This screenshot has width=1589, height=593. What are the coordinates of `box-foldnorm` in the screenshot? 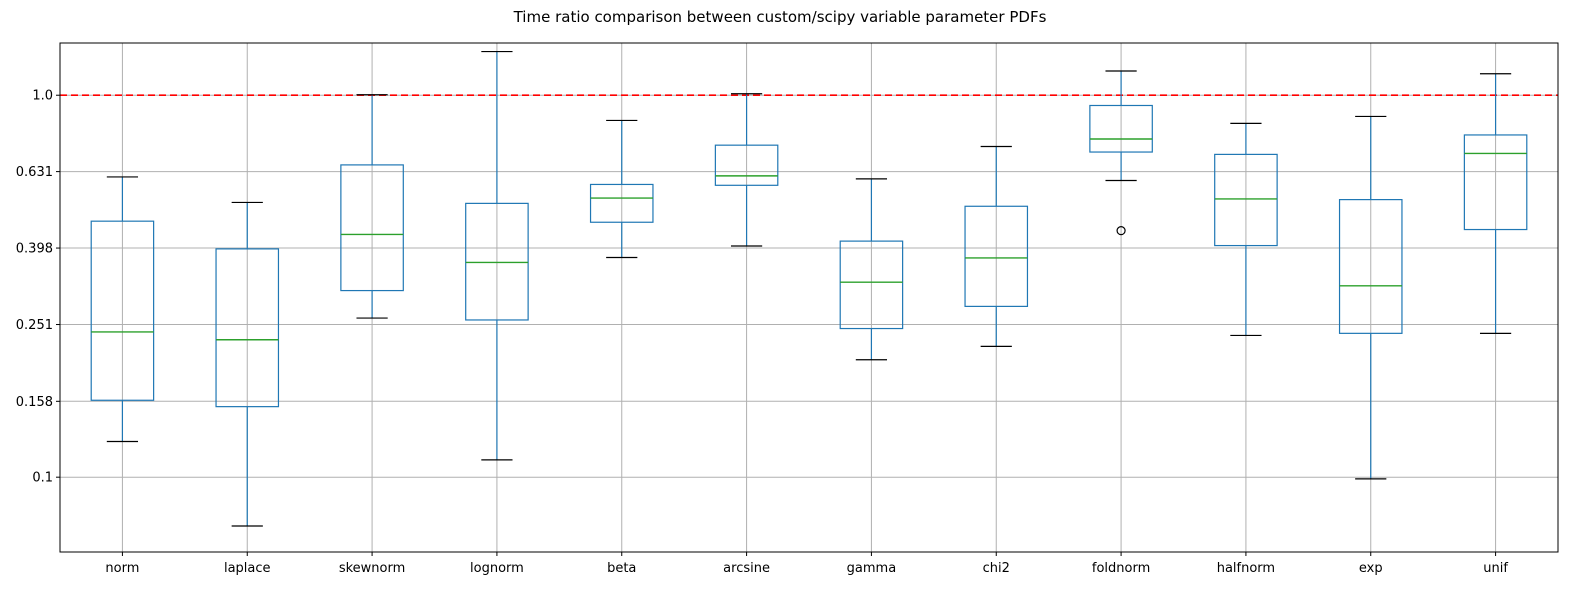 It's located at (1121, 153).